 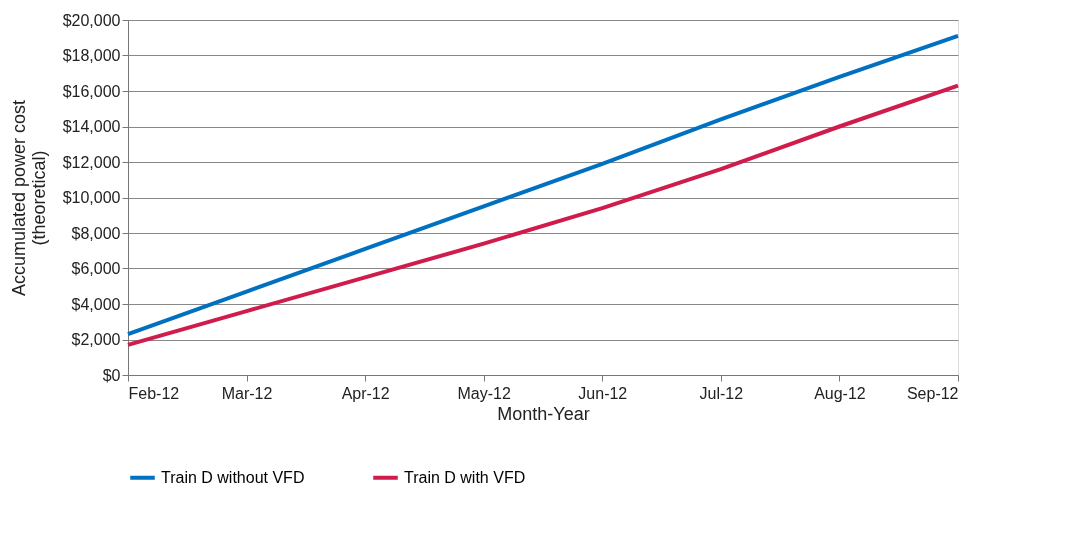 What do you see at coordinates (91, 197) in the screenshot?
I see `y-tick-label: $10,000` at bounding box center [91, 197].